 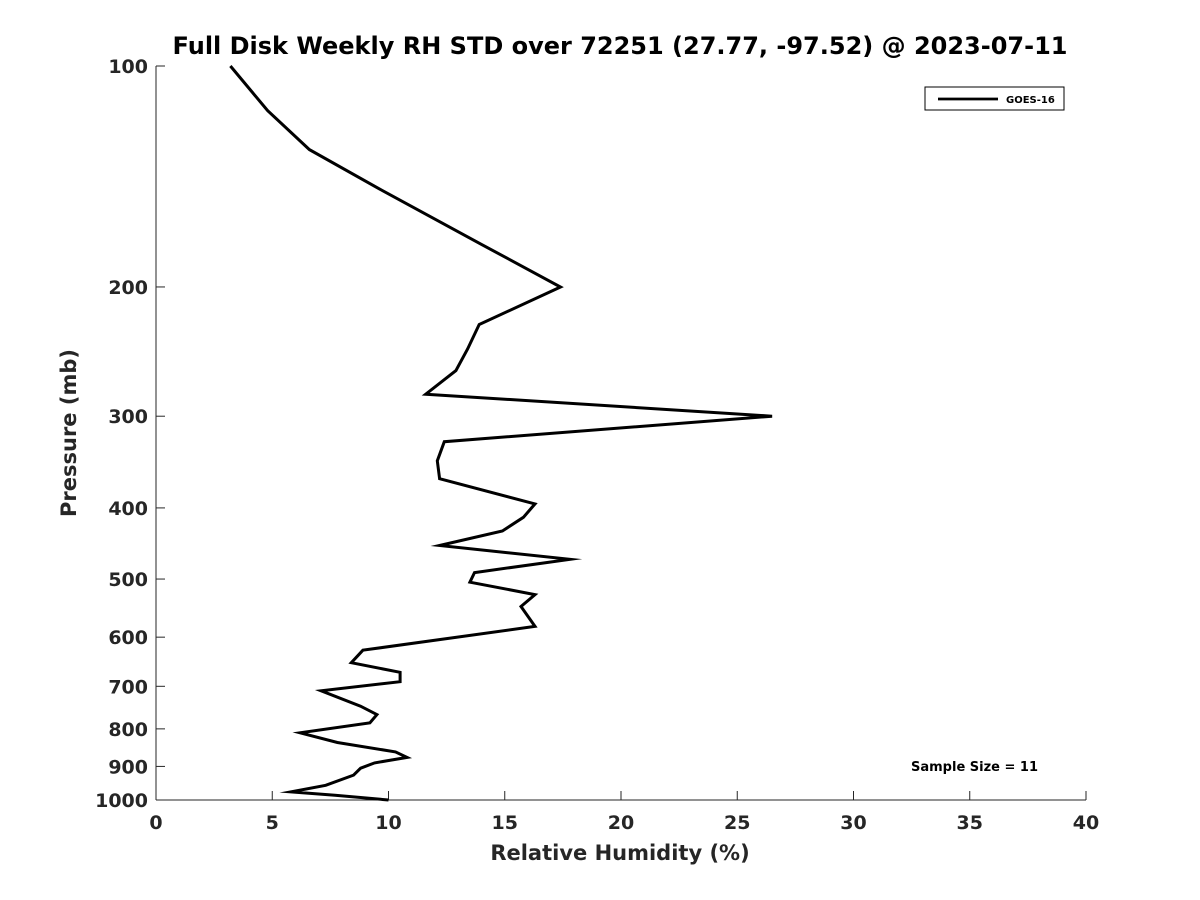 I want to click on y-tick-label: 200, so click(x=128, y=288).